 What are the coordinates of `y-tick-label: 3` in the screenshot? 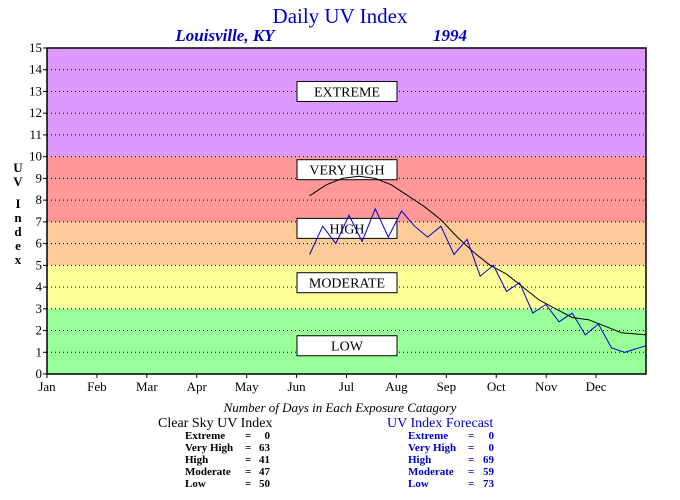 It's located at (39, 308).